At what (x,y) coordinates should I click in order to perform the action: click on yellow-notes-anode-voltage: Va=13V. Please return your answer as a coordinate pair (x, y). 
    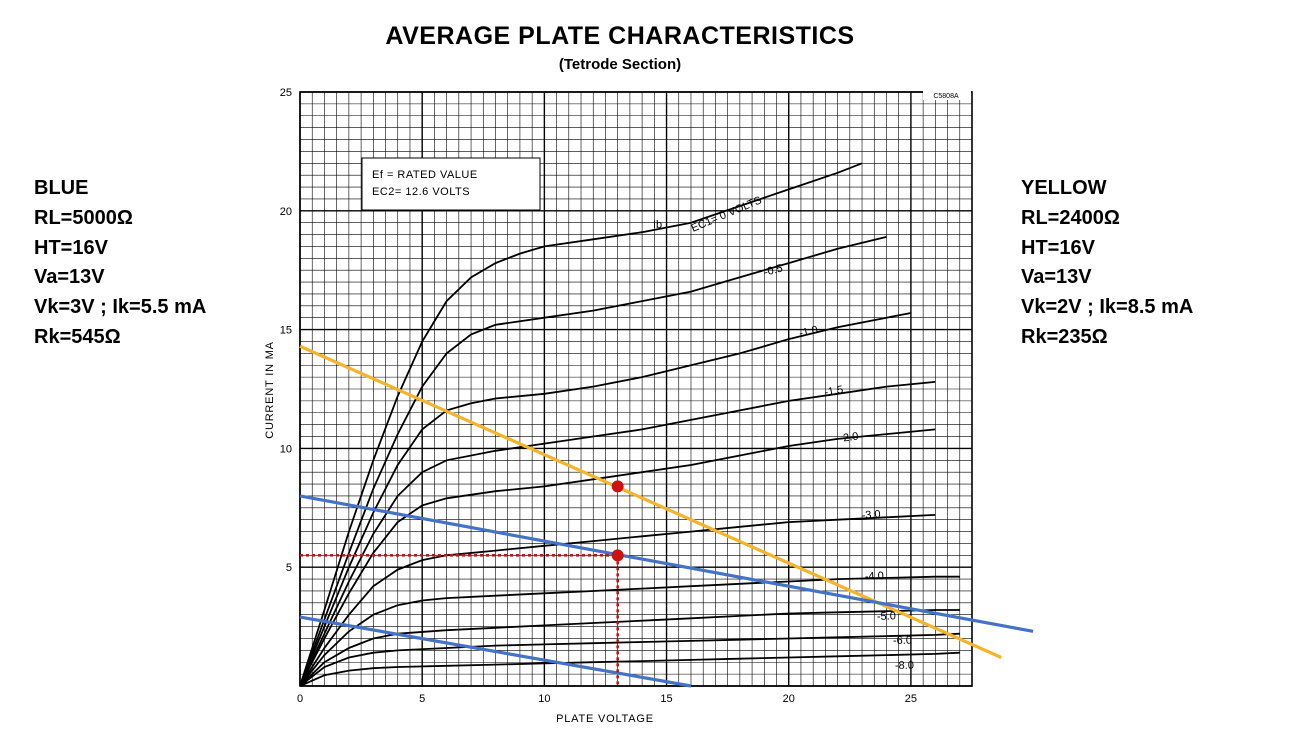
    Looking at the image, I should click on (1056, 277).